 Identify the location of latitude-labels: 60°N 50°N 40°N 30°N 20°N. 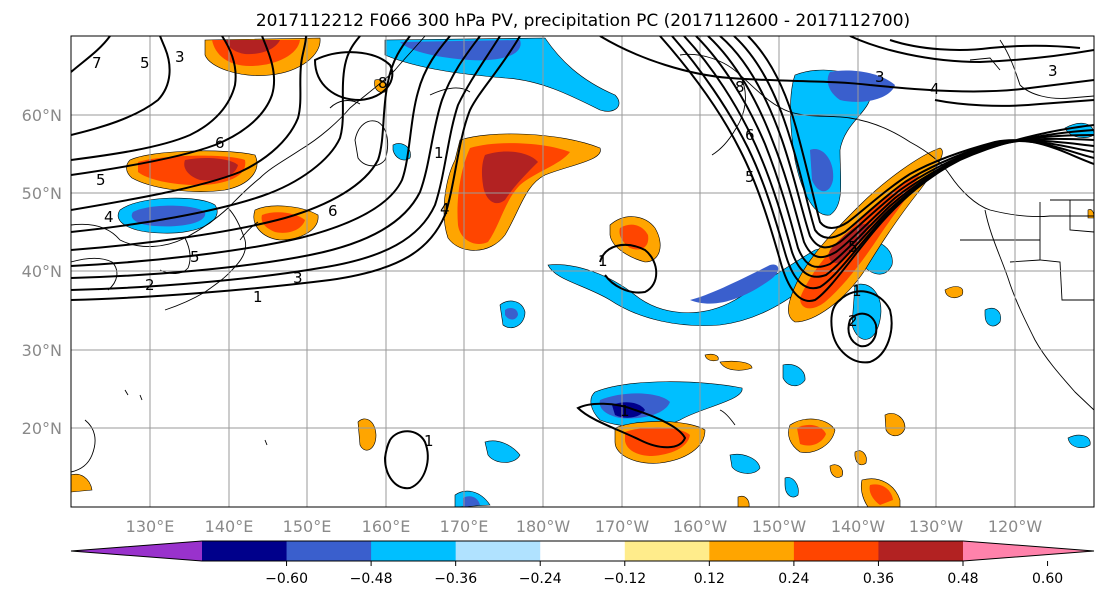
(42, 272).